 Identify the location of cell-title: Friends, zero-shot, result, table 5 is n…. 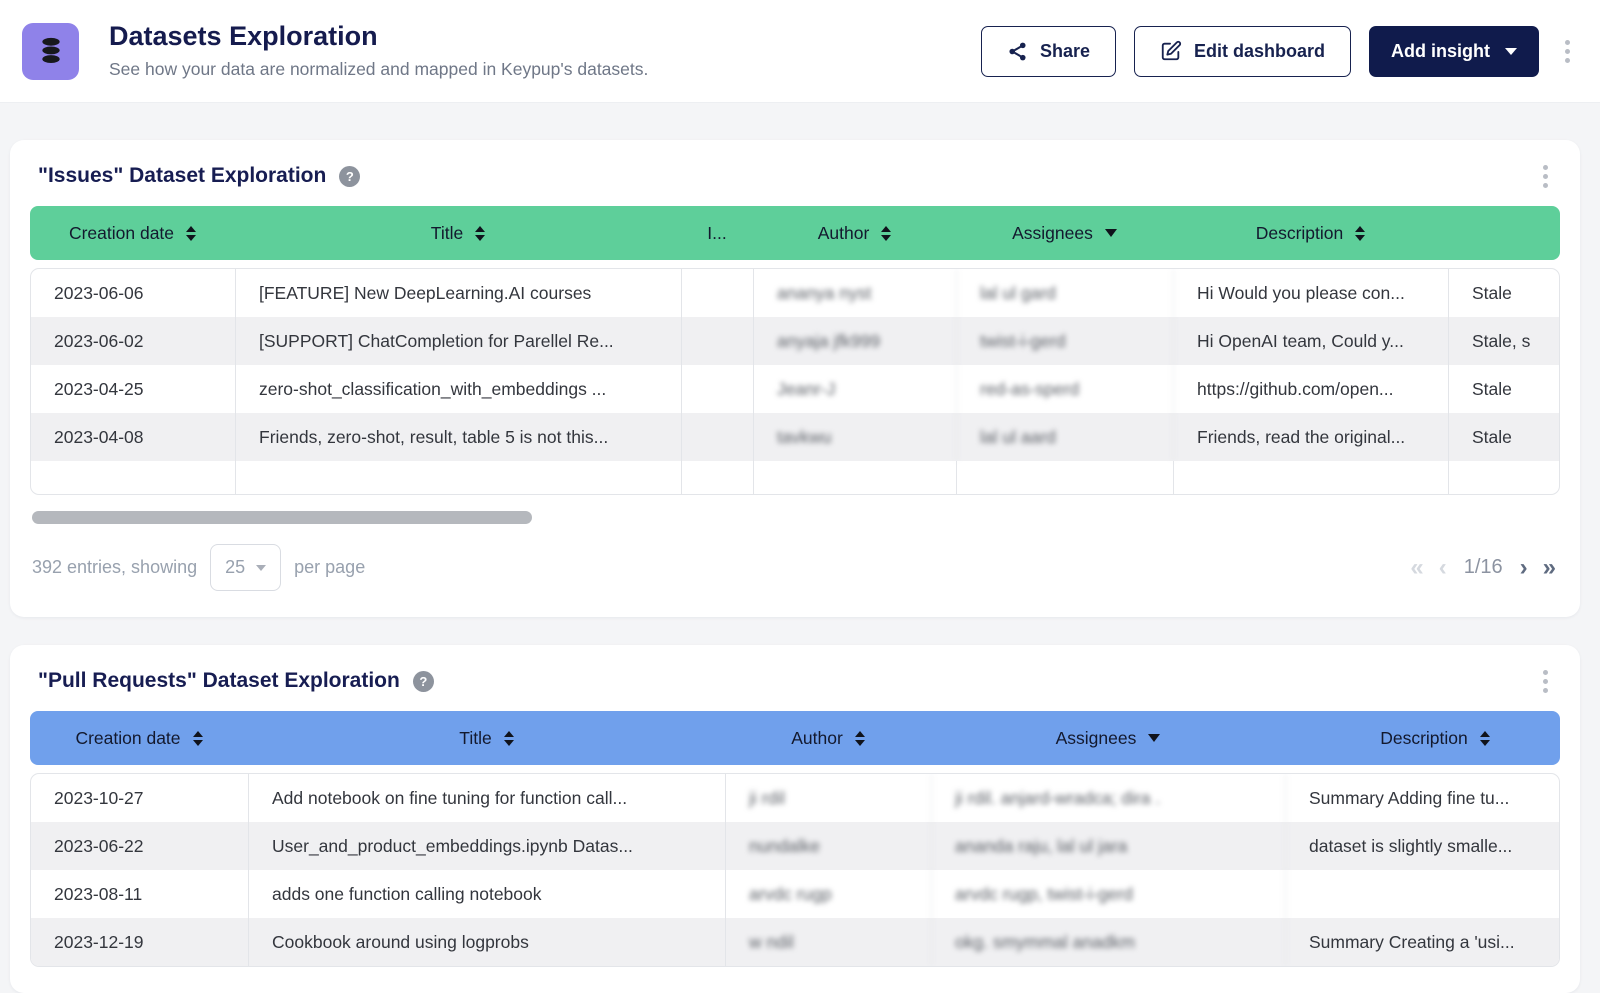
(459, 437).